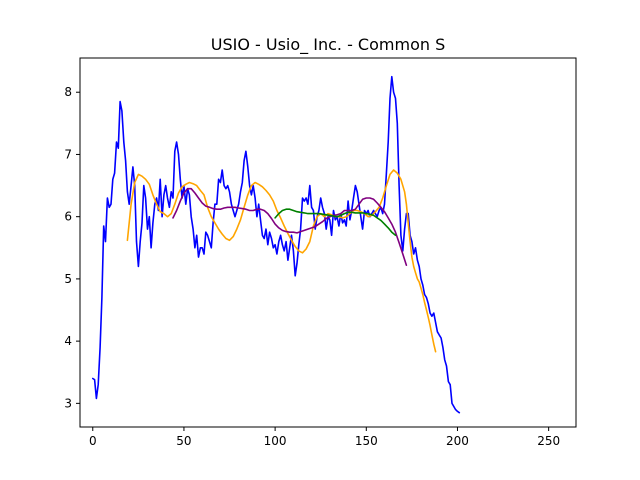 This screenshot has height=480, width=640. What do you see at coordinates (457, 441) in the screenshot?
I see `x-tick-label: 200` at bounding box center [457, 441].